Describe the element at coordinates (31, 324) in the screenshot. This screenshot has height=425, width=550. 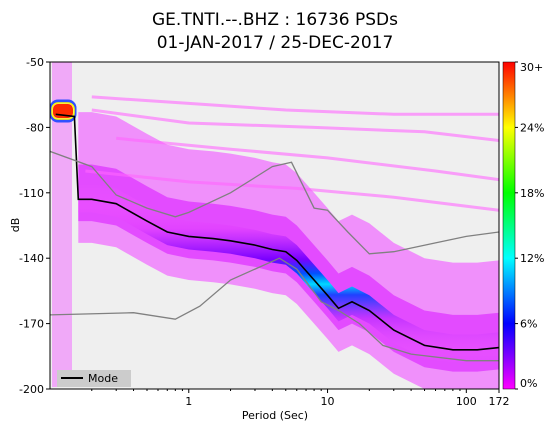
I see `y-tick-label: -170` at that location.